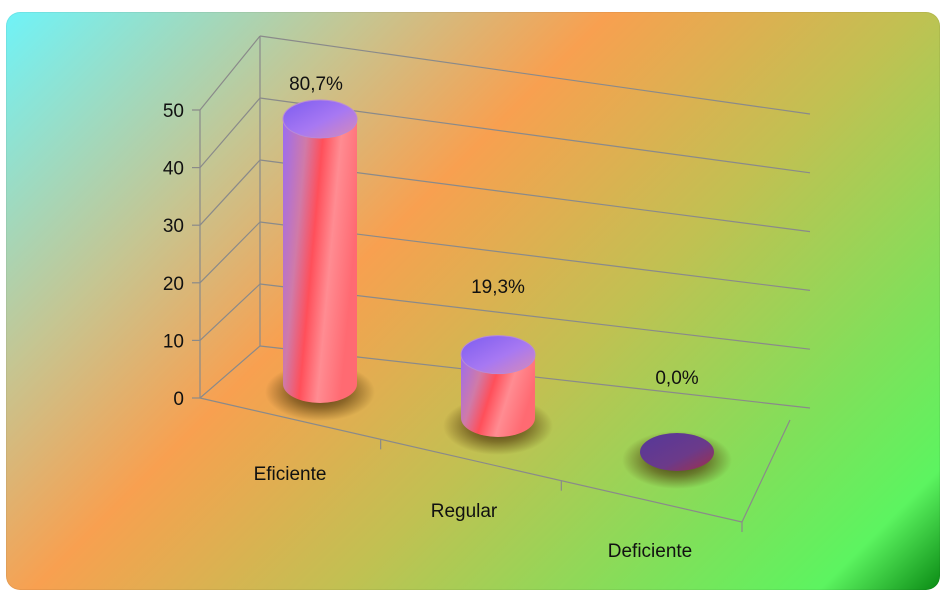 This screenshot has width=944, height=592. What do you see at coordinates (498, 287) in the screenshot?
I see `data-label: 19,3%` at bounding box center [498, 287].